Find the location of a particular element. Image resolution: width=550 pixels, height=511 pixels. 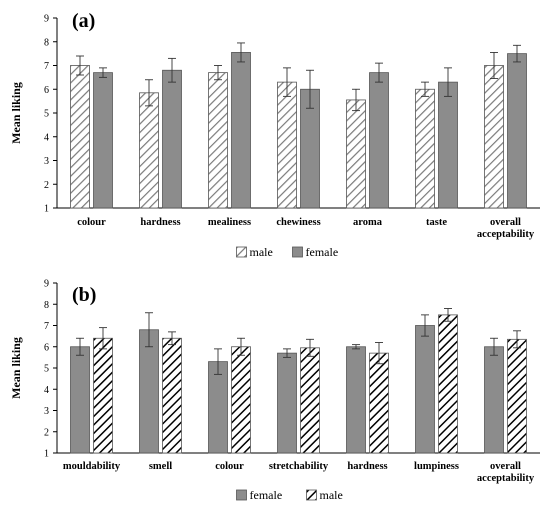

x-tick-label: chewiness is located at coordinates (298, 222).